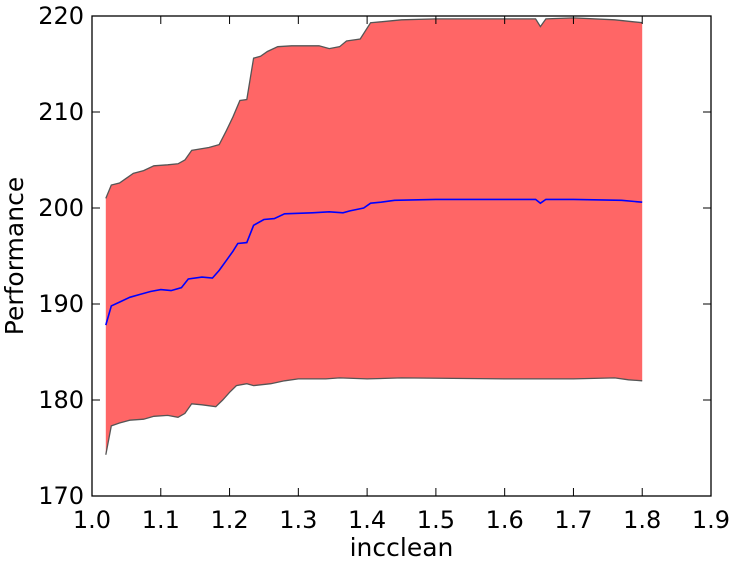  I want to click on y-tick-label: 190, so click(61, 304).